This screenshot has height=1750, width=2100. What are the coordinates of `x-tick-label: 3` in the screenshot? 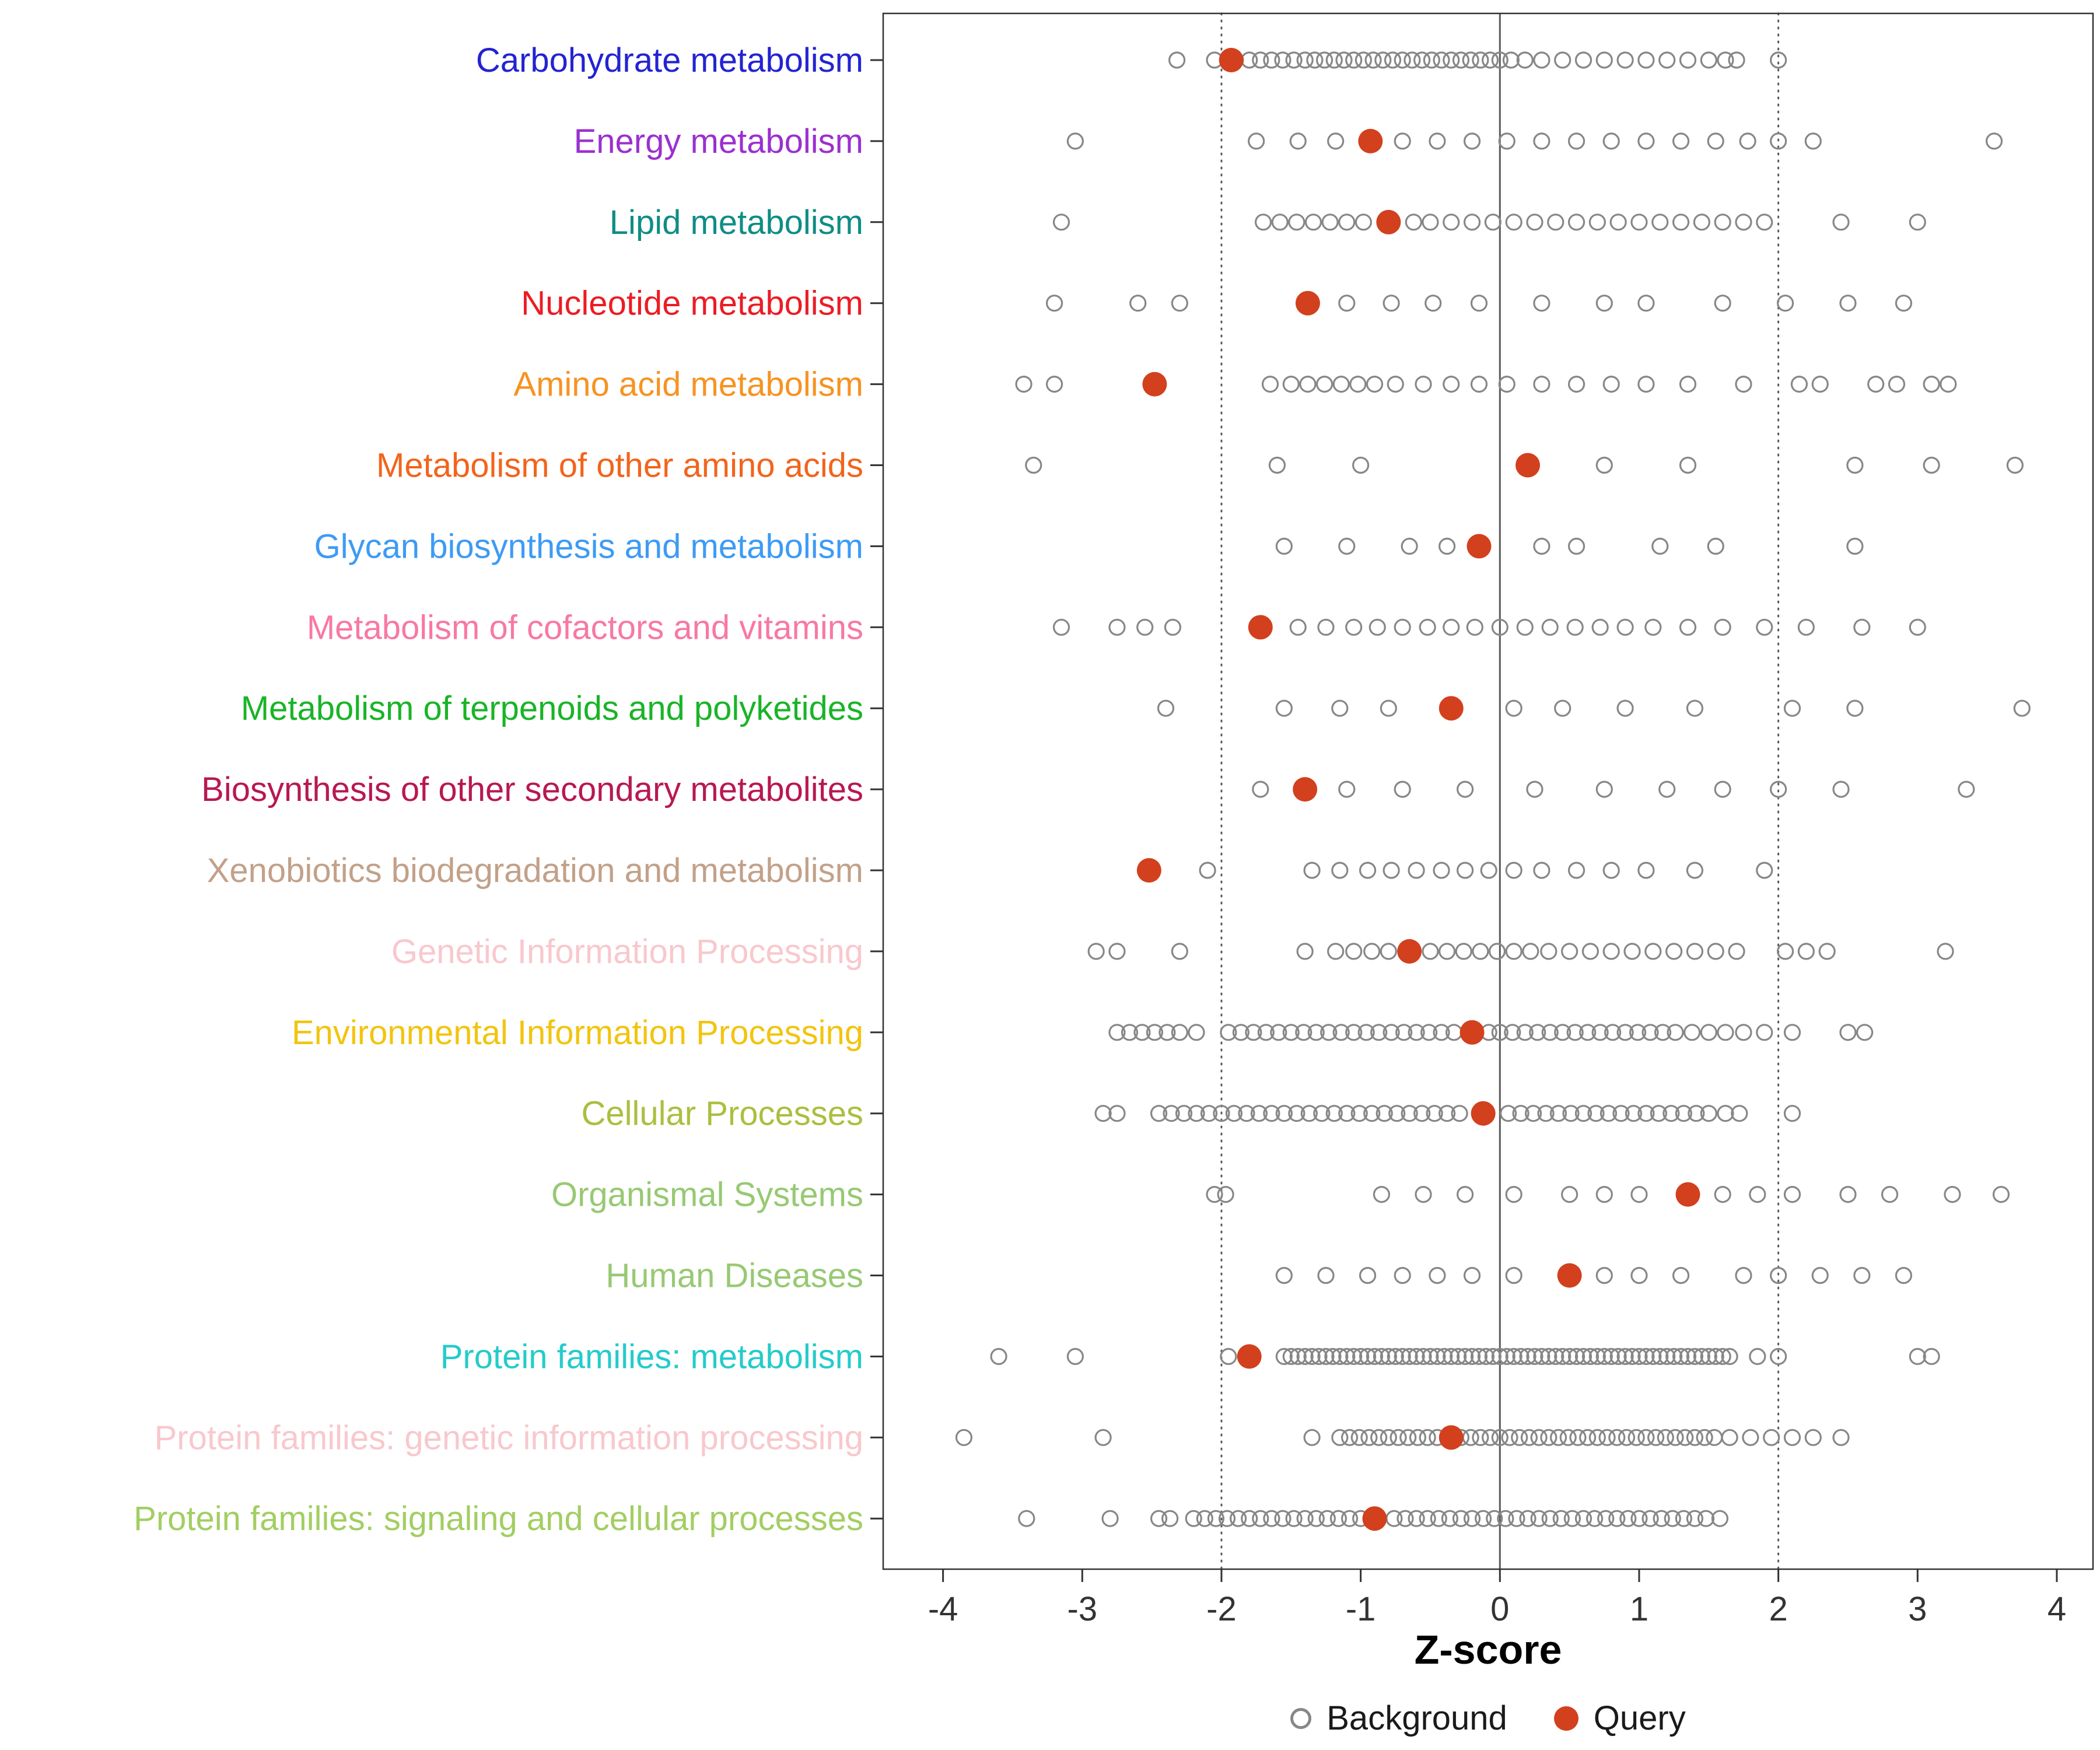 It's located at (1917, 1609).